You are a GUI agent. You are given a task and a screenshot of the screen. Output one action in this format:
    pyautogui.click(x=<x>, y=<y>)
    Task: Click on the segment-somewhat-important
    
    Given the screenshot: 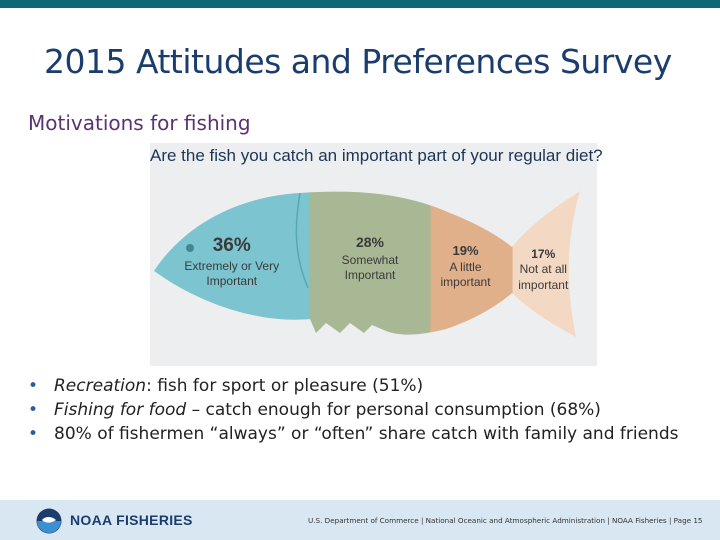 What is the action you would take?
    pyautogui.click(x=370, y=264)
    